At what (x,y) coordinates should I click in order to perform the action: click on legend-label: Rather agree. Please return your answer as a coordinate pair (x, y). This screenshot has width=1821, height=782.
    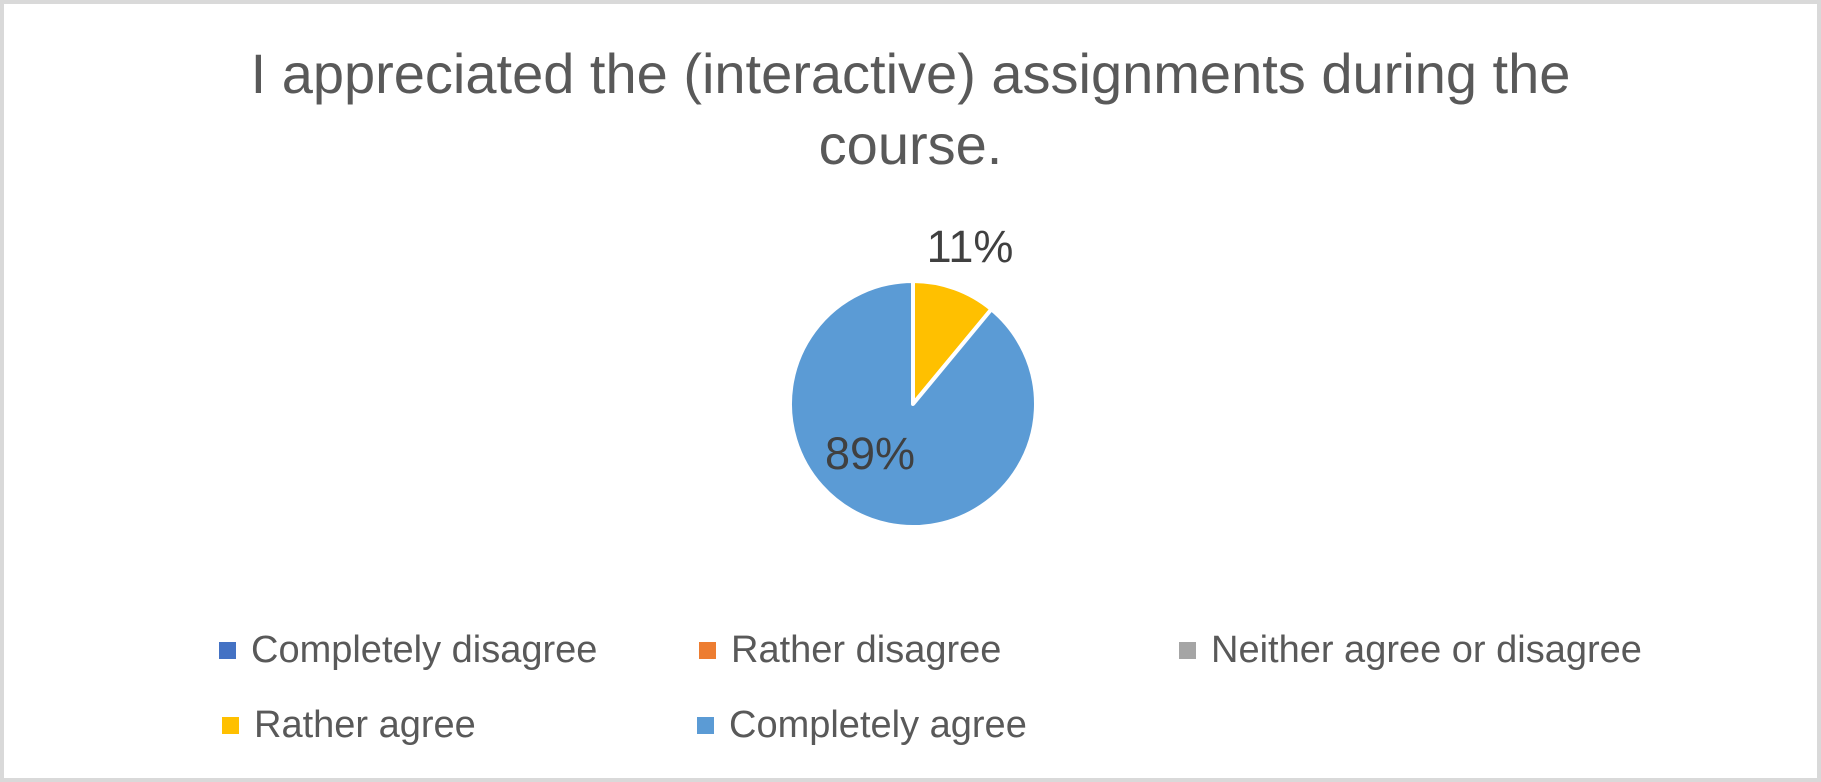
    Looking at the image, I should click on (365, 724).